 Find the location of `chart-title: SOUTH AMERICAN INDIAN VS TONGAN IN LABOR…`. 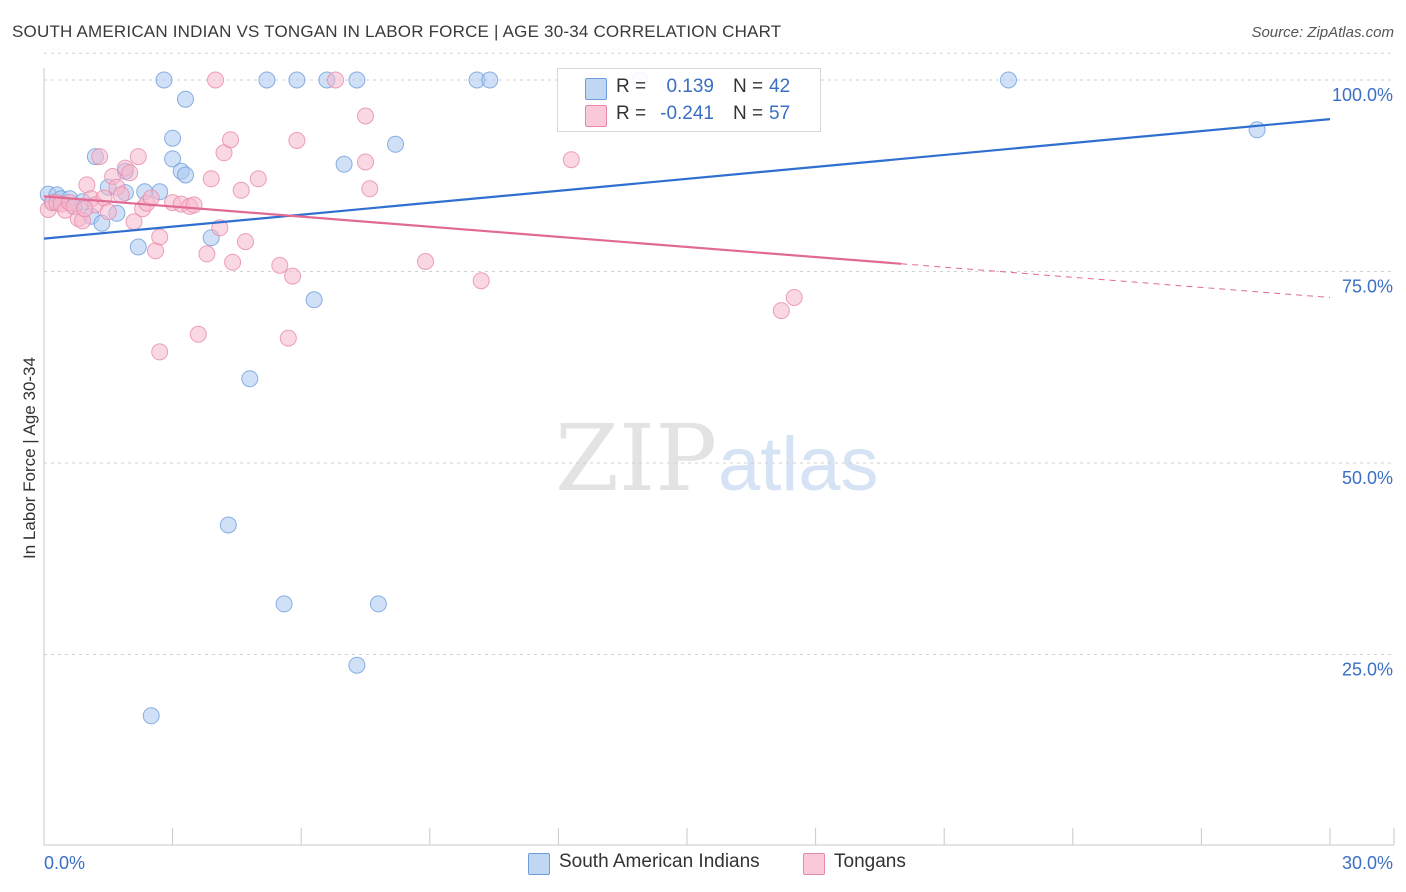

chart-title: SOUTH AMERICAN INDIAN VS TONGAN IN LABOR… is located at coordinates (397, 31).